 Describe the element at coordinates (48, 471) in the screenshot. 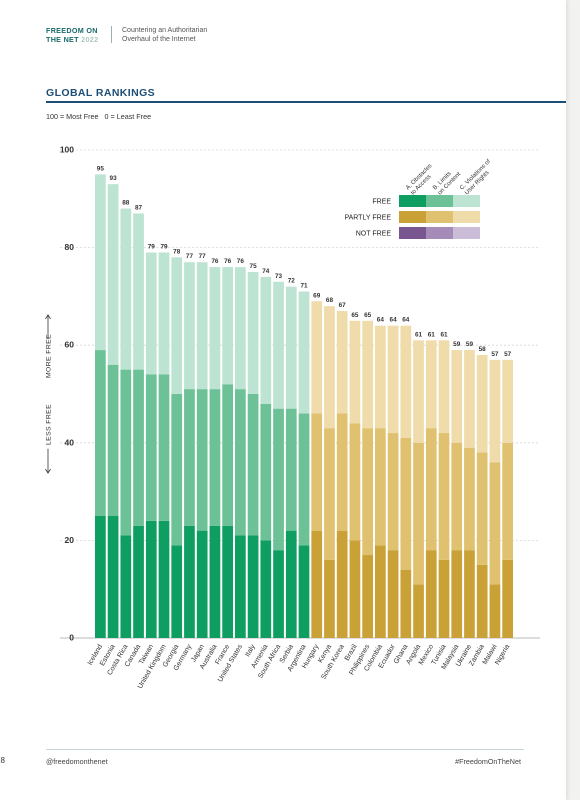

I see `arrow-down-icon` at that location.